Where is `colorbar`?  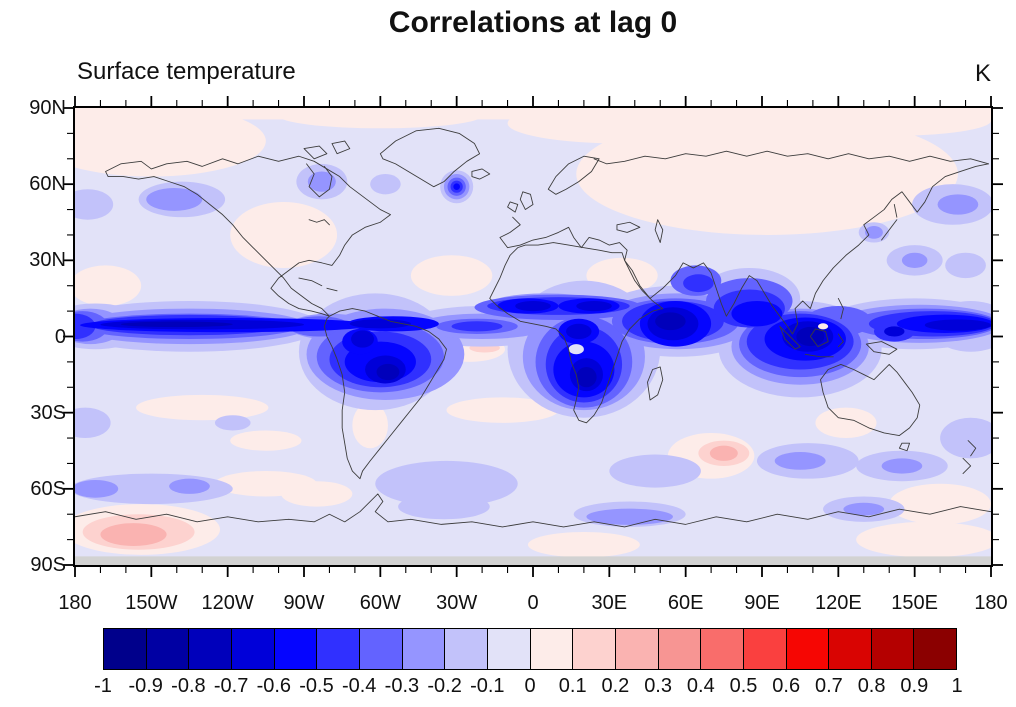 colorbar is located at coordinates (530, 649).